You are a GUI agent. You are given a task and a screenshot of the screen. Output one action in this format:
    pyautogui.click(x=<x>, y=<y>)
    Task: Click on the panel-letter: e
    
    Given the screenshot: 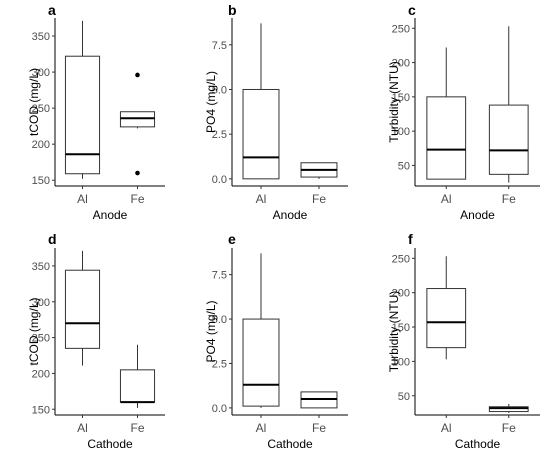 What is the action you would take?
    pyautogui.click(x=232, y=239)
    